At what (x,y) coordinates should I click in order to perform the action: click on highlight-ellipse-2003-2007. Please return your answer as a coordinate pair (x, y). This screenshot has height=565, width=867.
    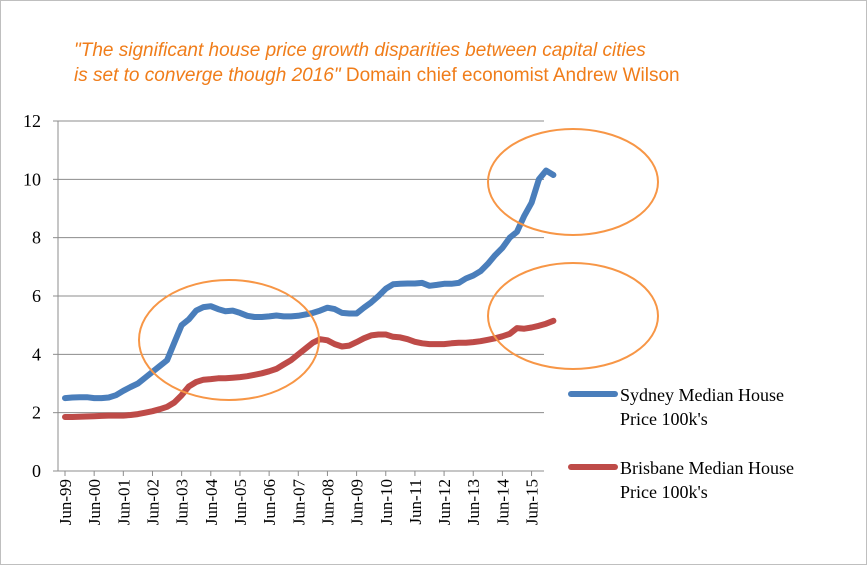
    Looking at the image, I should click on (229, 340).